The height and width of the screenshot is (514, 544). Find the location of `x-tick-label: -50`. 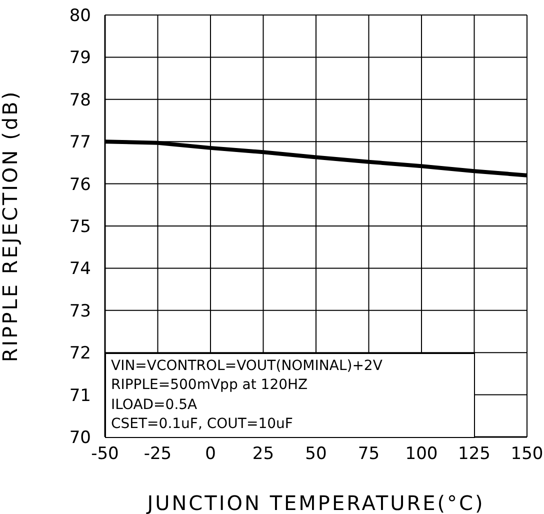

x-tick-label: -50 is located at coordinates (105, 454).